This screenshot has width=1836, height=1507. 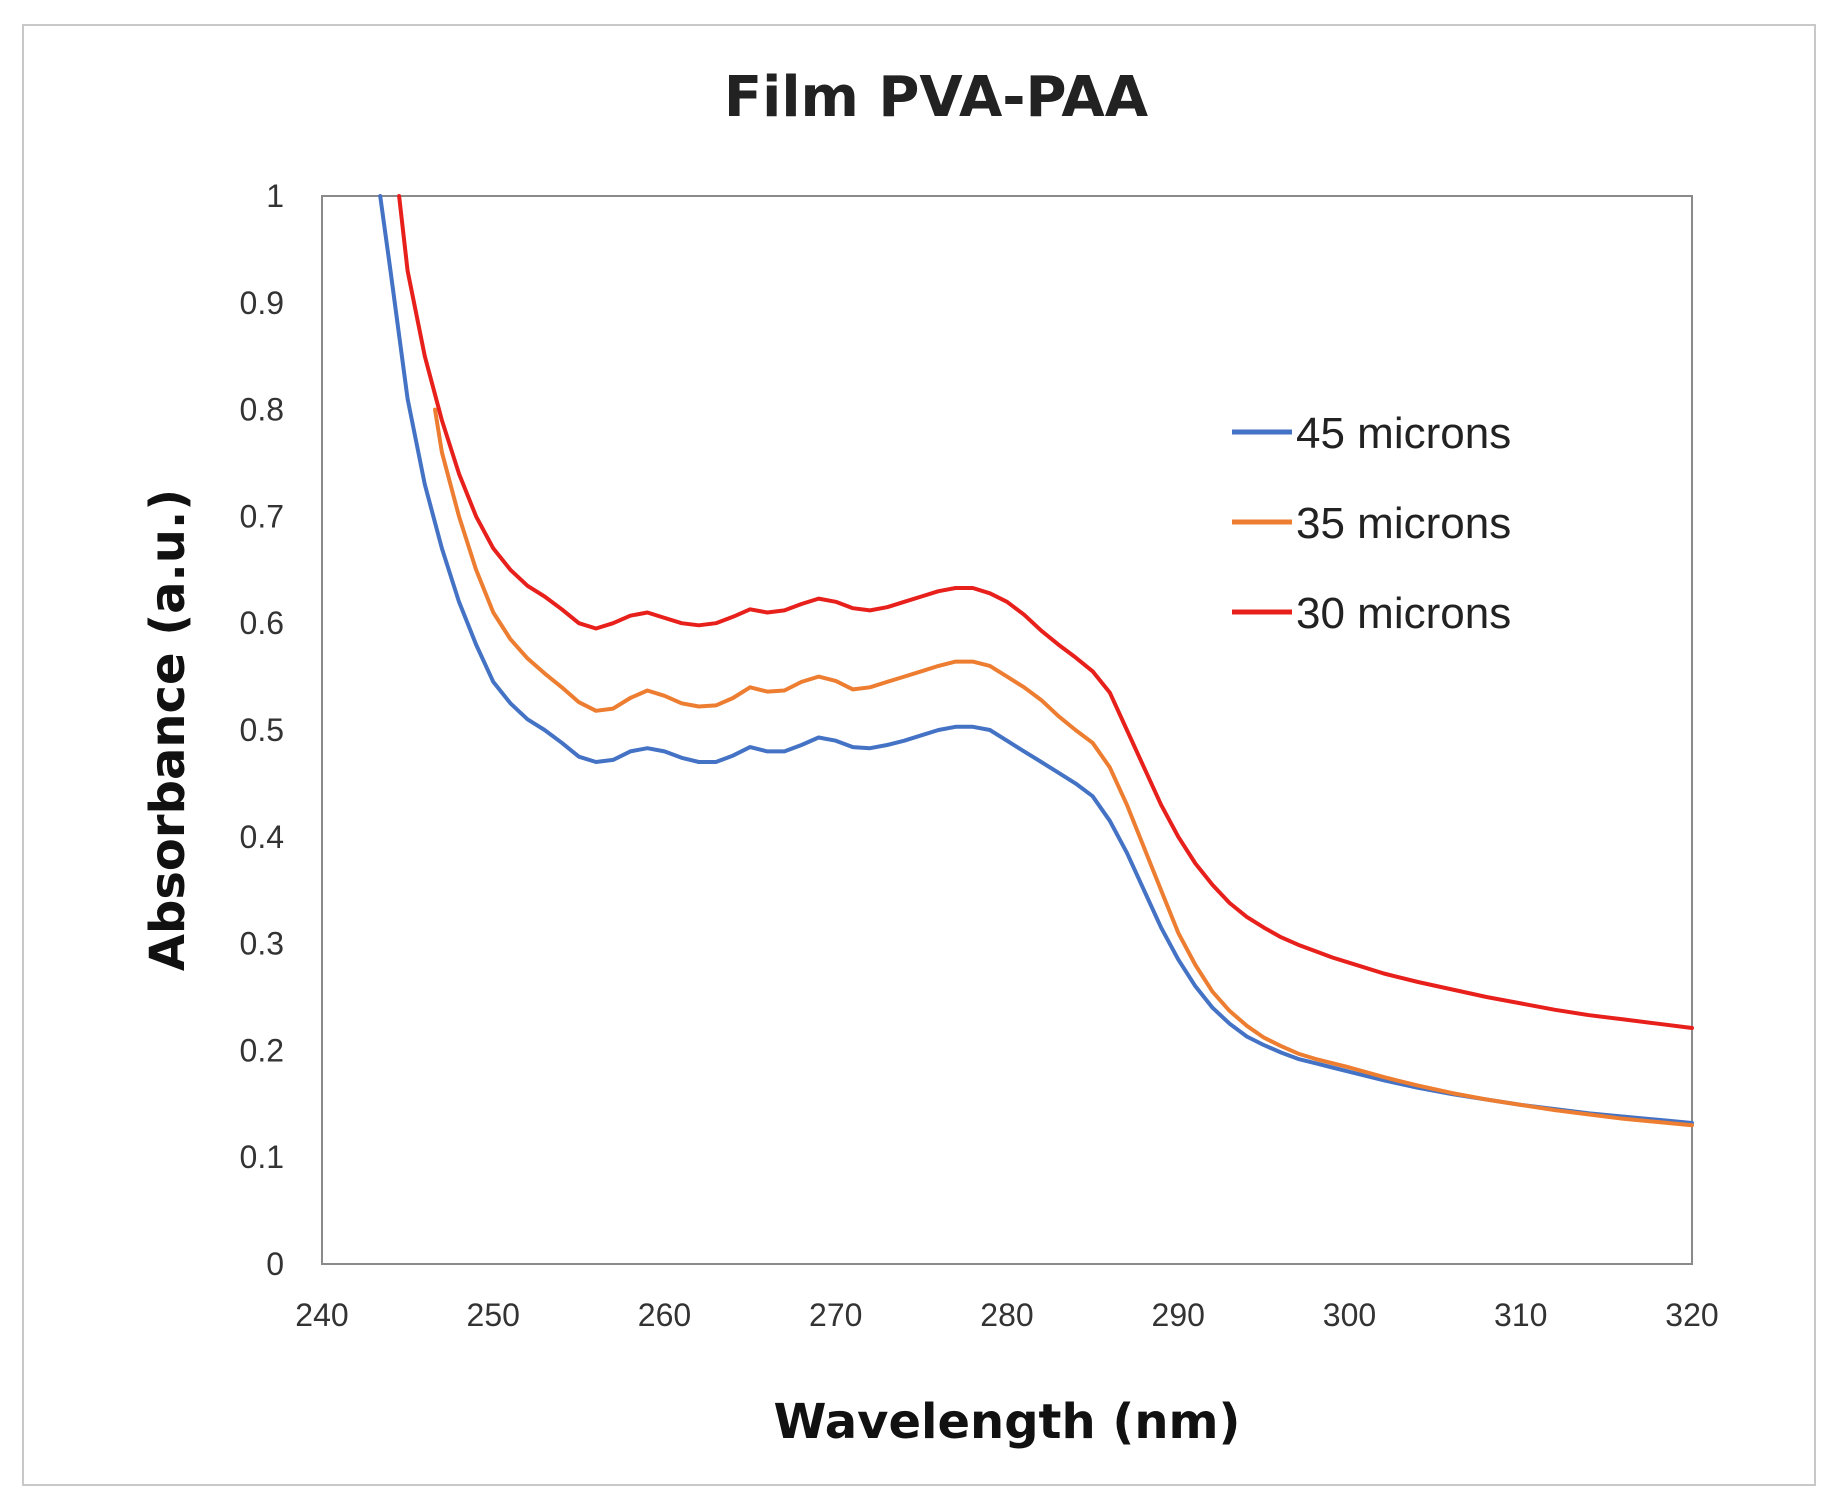 I want to click on legend: 45 microns 35 microns 30 microns, so click(x=1371, y=523).